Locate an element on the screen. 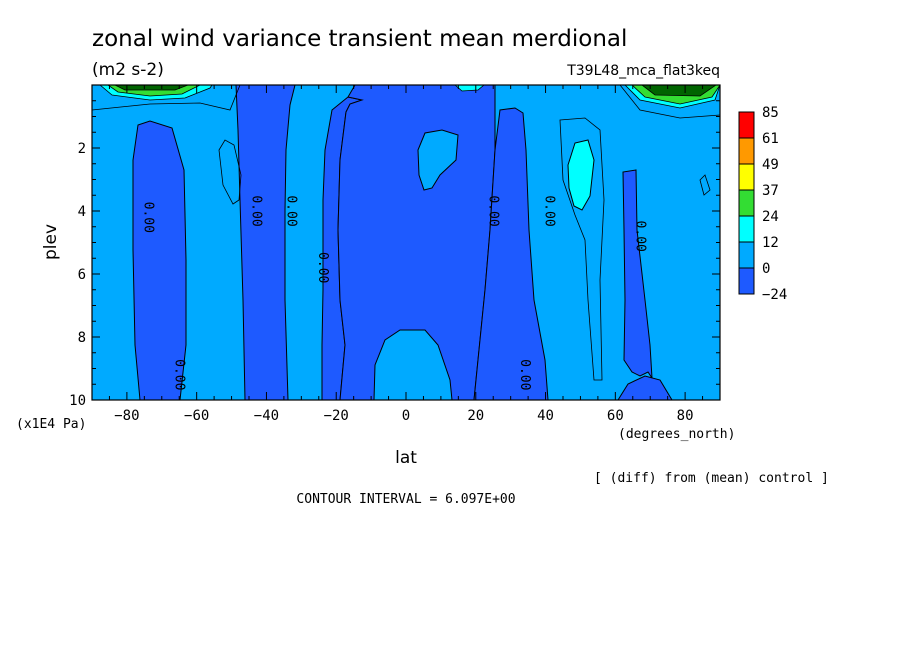 This screenshot has height=654, width=904. x-tick-label: 20 is located at coordinates (475, 416).